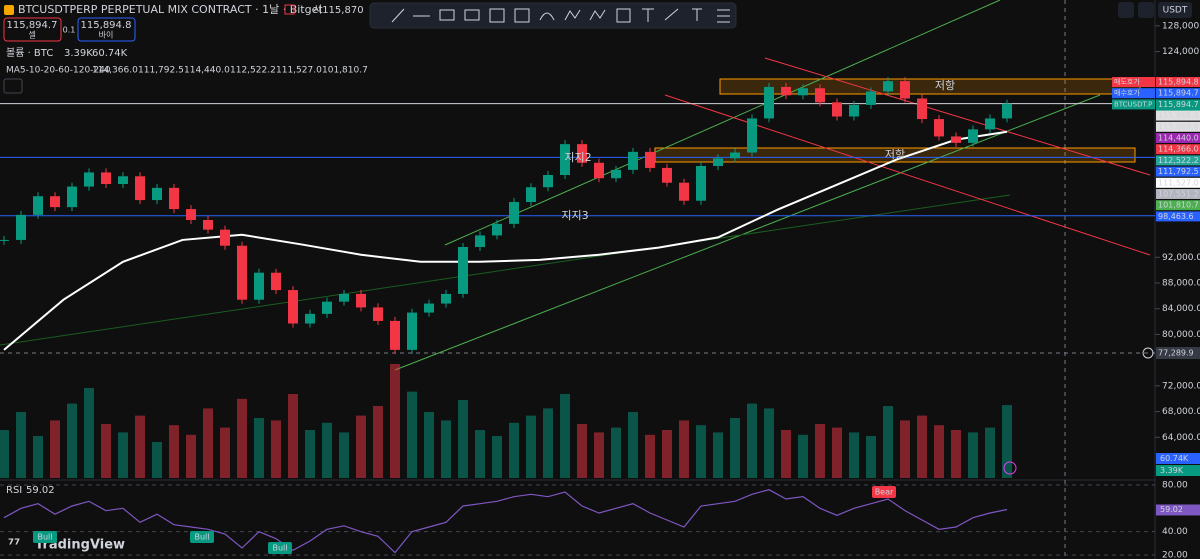 This screenshot has width=1200, height=559. I want to click on ma-value: 114,366.0, so click(115, 71).